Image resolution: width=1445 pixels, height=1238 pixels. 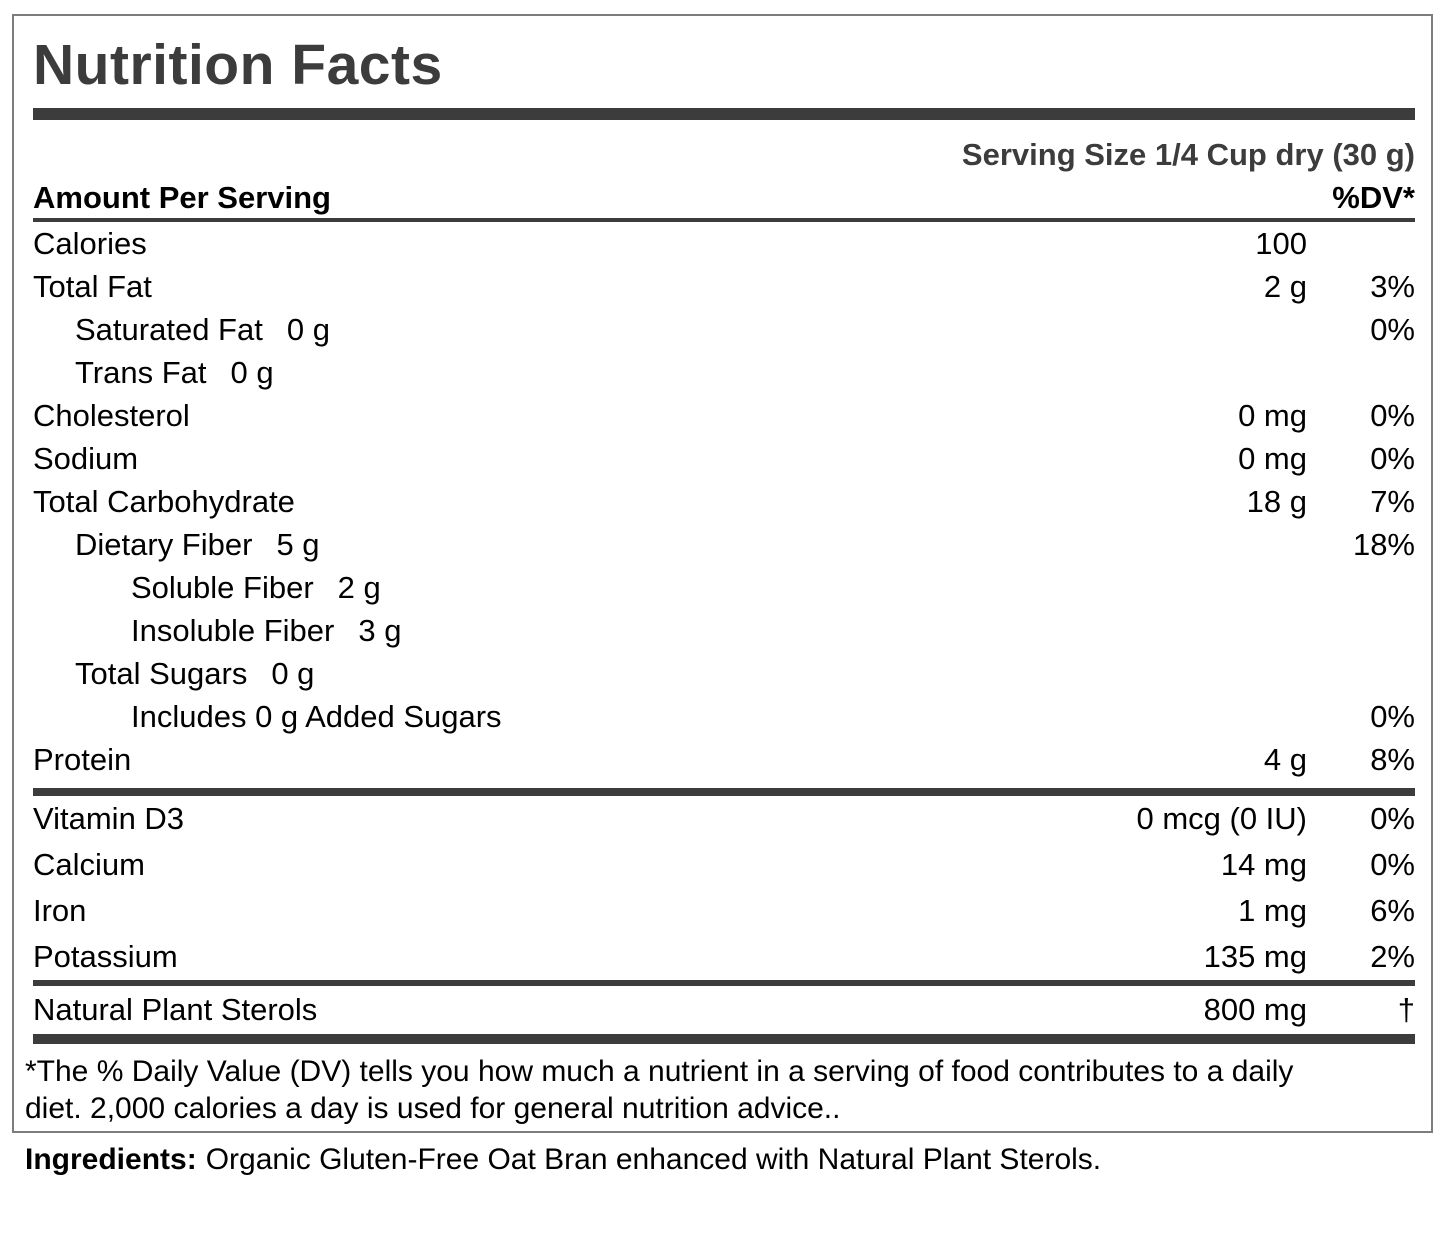 What do you see at coordinates (724, 957) in the screenshot?
I see `nutrient-row-potassium: Potassium 135 mg 2%` at bounding box center [724, 957].